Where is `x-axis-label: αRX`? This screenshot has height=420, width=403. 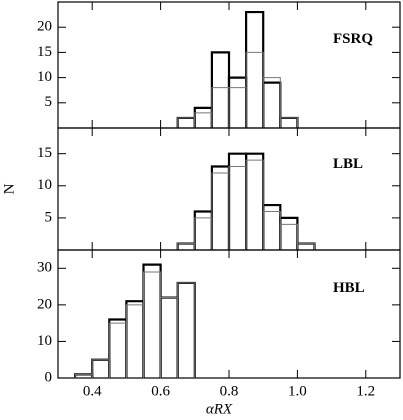 x-axis-label: αRX is located at coordinates (219, 409).